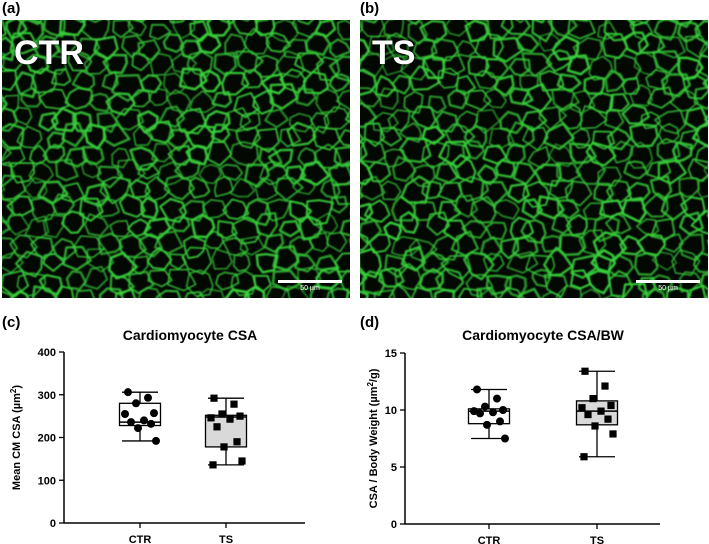 The image size is (709, 544). I want to click on chart-d-xtick-label-1: TS, so click(597, 539).